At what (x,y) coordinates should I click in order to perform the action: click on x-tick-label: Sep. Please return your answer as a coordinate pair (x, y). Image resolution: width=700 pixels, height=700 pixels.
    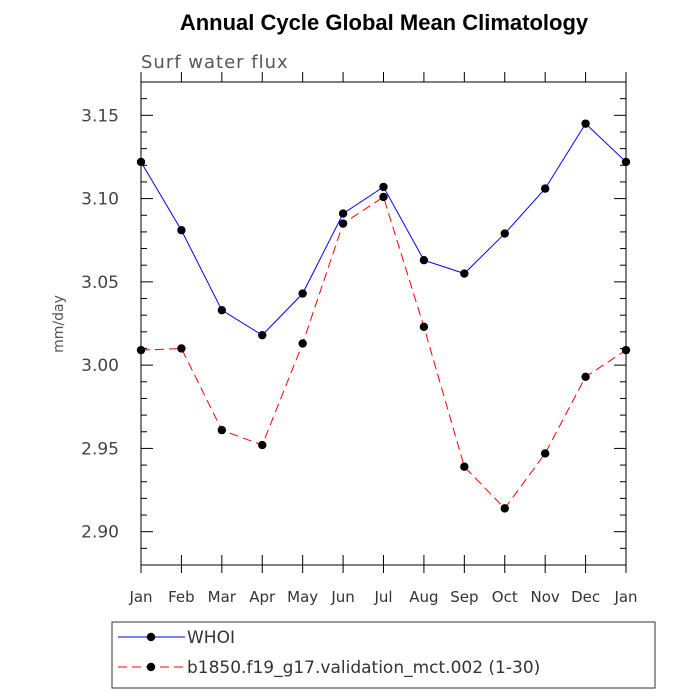
    Looking at the image, I should click on (464, 597).